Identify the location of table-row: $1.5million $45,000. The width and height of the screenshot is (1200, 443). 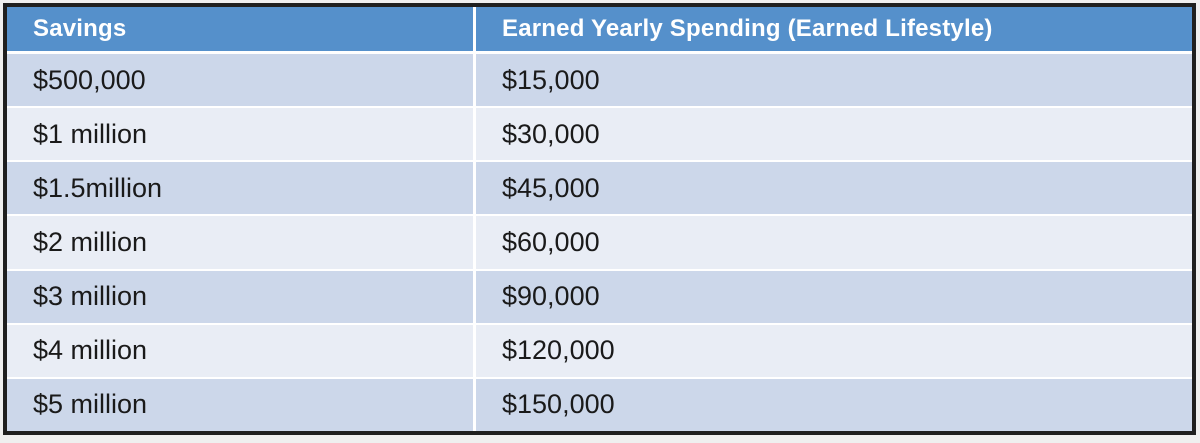
(599, 188).